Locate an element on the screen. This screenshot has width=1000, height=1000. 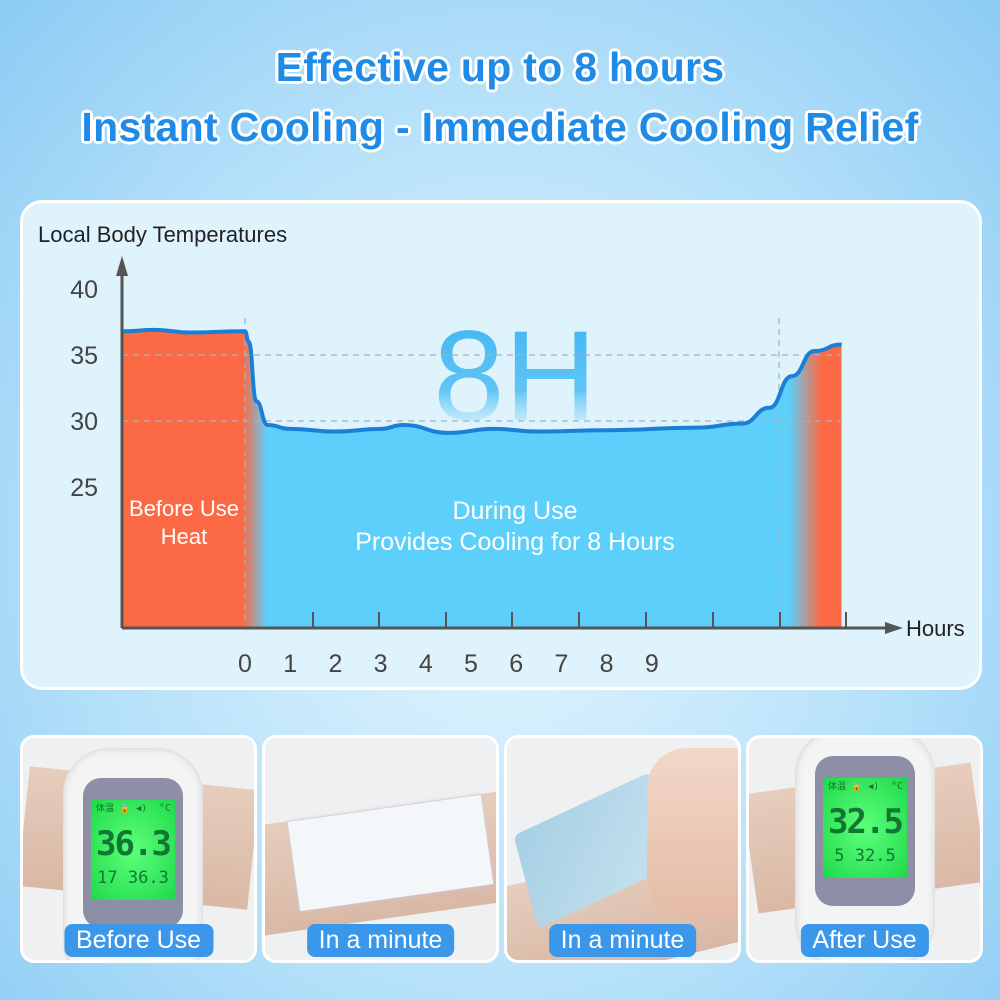
region-transition-left is located at coordinates (255, 478).